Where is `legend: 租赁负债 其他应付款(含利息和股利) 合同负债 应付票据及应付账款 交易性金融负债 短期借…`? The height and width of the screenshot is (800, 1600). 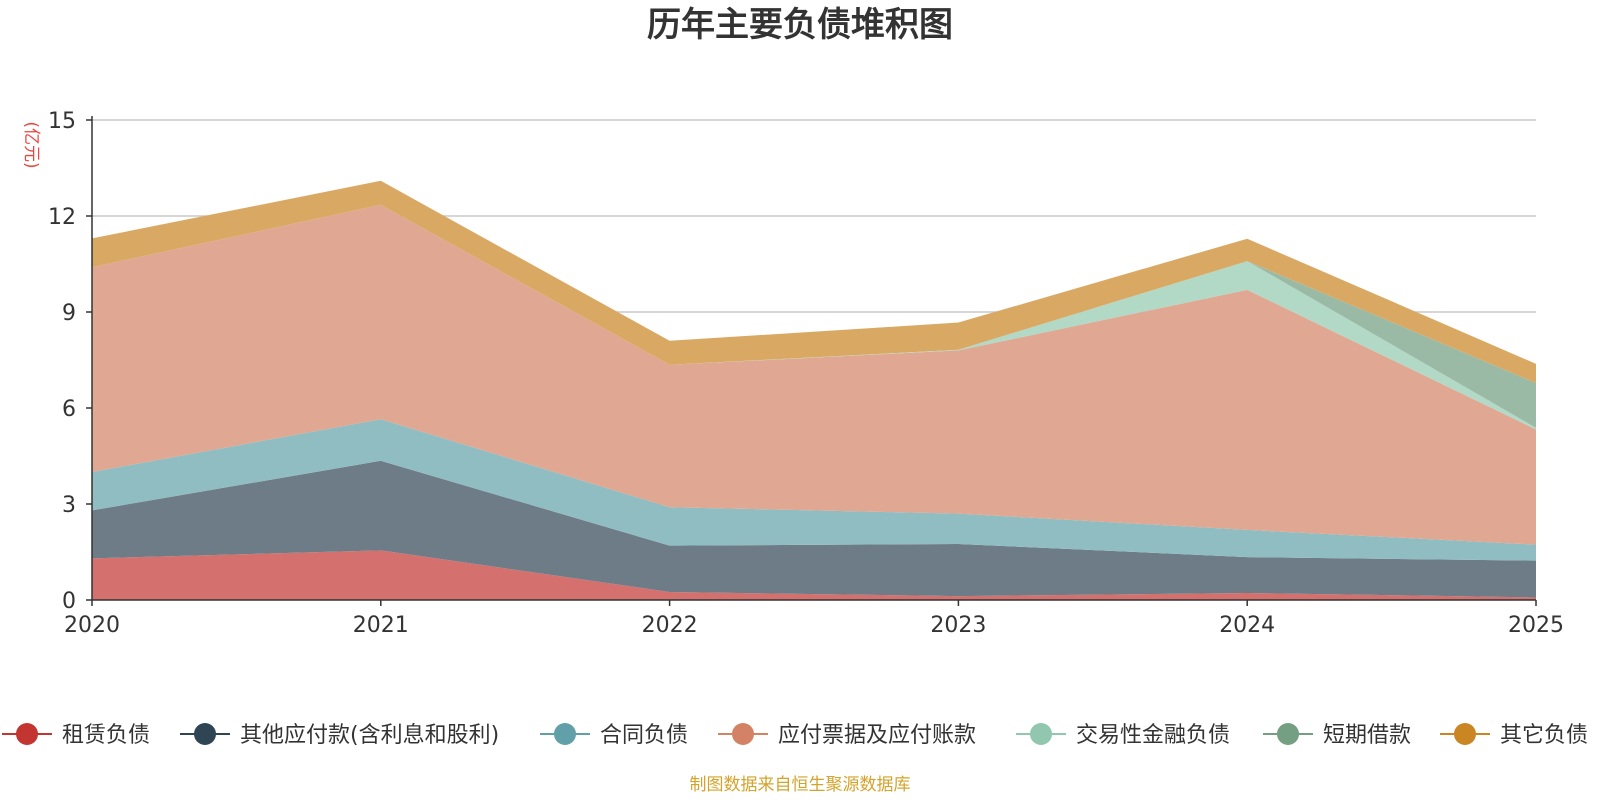 legend: 租赁负债 其他应付款(含利息和股利) 合同负债 应付票据及应付账款 交易性金融负债 短期借… is located at coordinates (795, 735).